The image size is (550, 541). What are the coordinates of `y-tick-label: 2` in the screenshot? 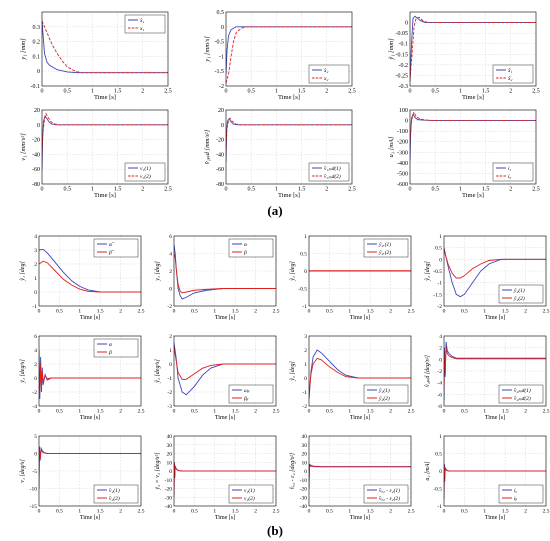 It's located at (35, 265).